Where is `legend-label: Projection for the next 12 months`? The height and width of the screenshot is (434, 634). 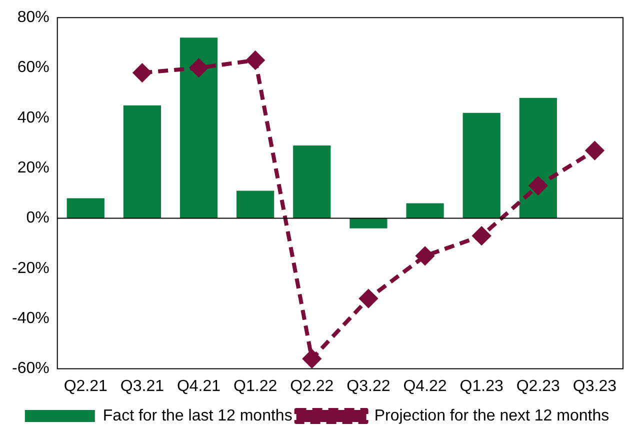 legend-label: Projection for the next 12 months is located at coordinates (492, 415).